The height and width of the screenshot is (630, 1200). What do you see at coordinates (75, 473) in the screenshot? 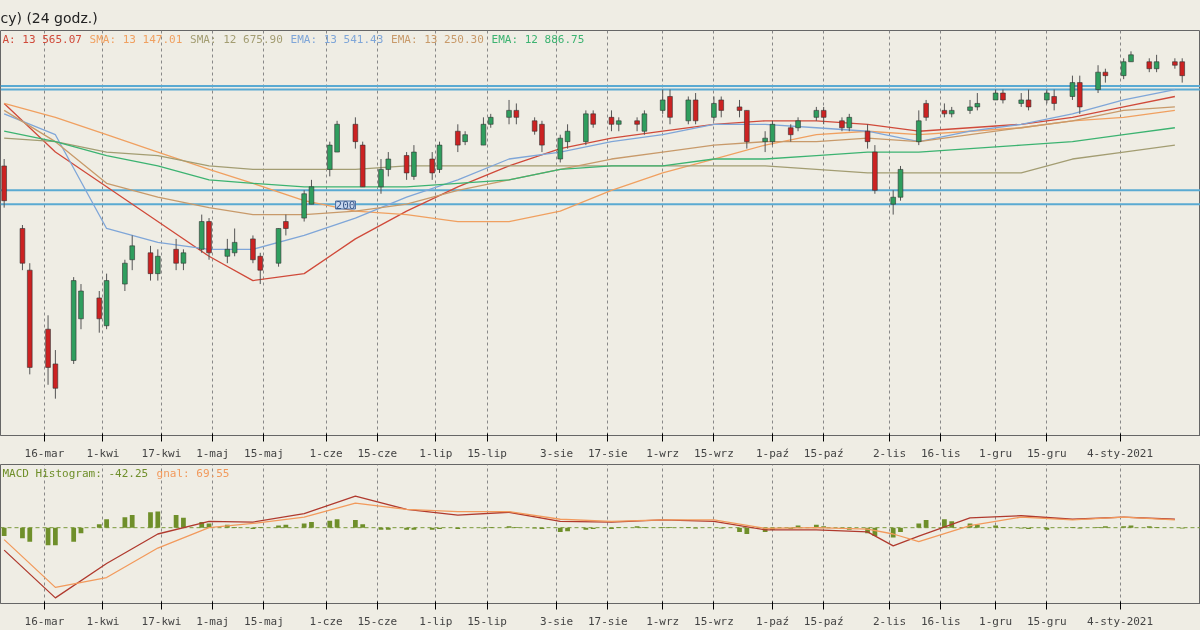
I see `text: MACD Histogram: -42.25` at bounding box center [75, 473].